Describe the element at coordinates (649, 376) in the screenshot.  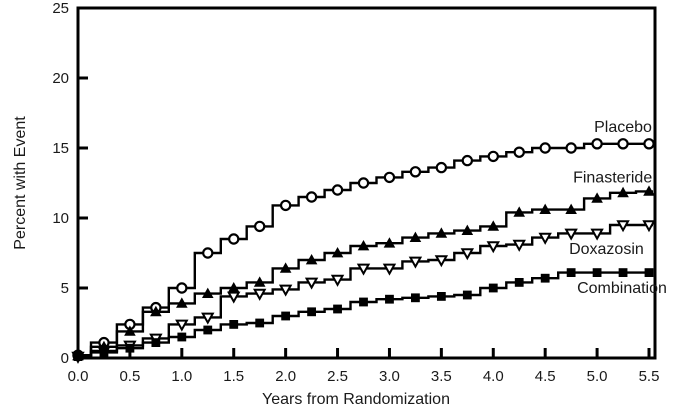
I see `x-tick-label: 5.5` at that location.